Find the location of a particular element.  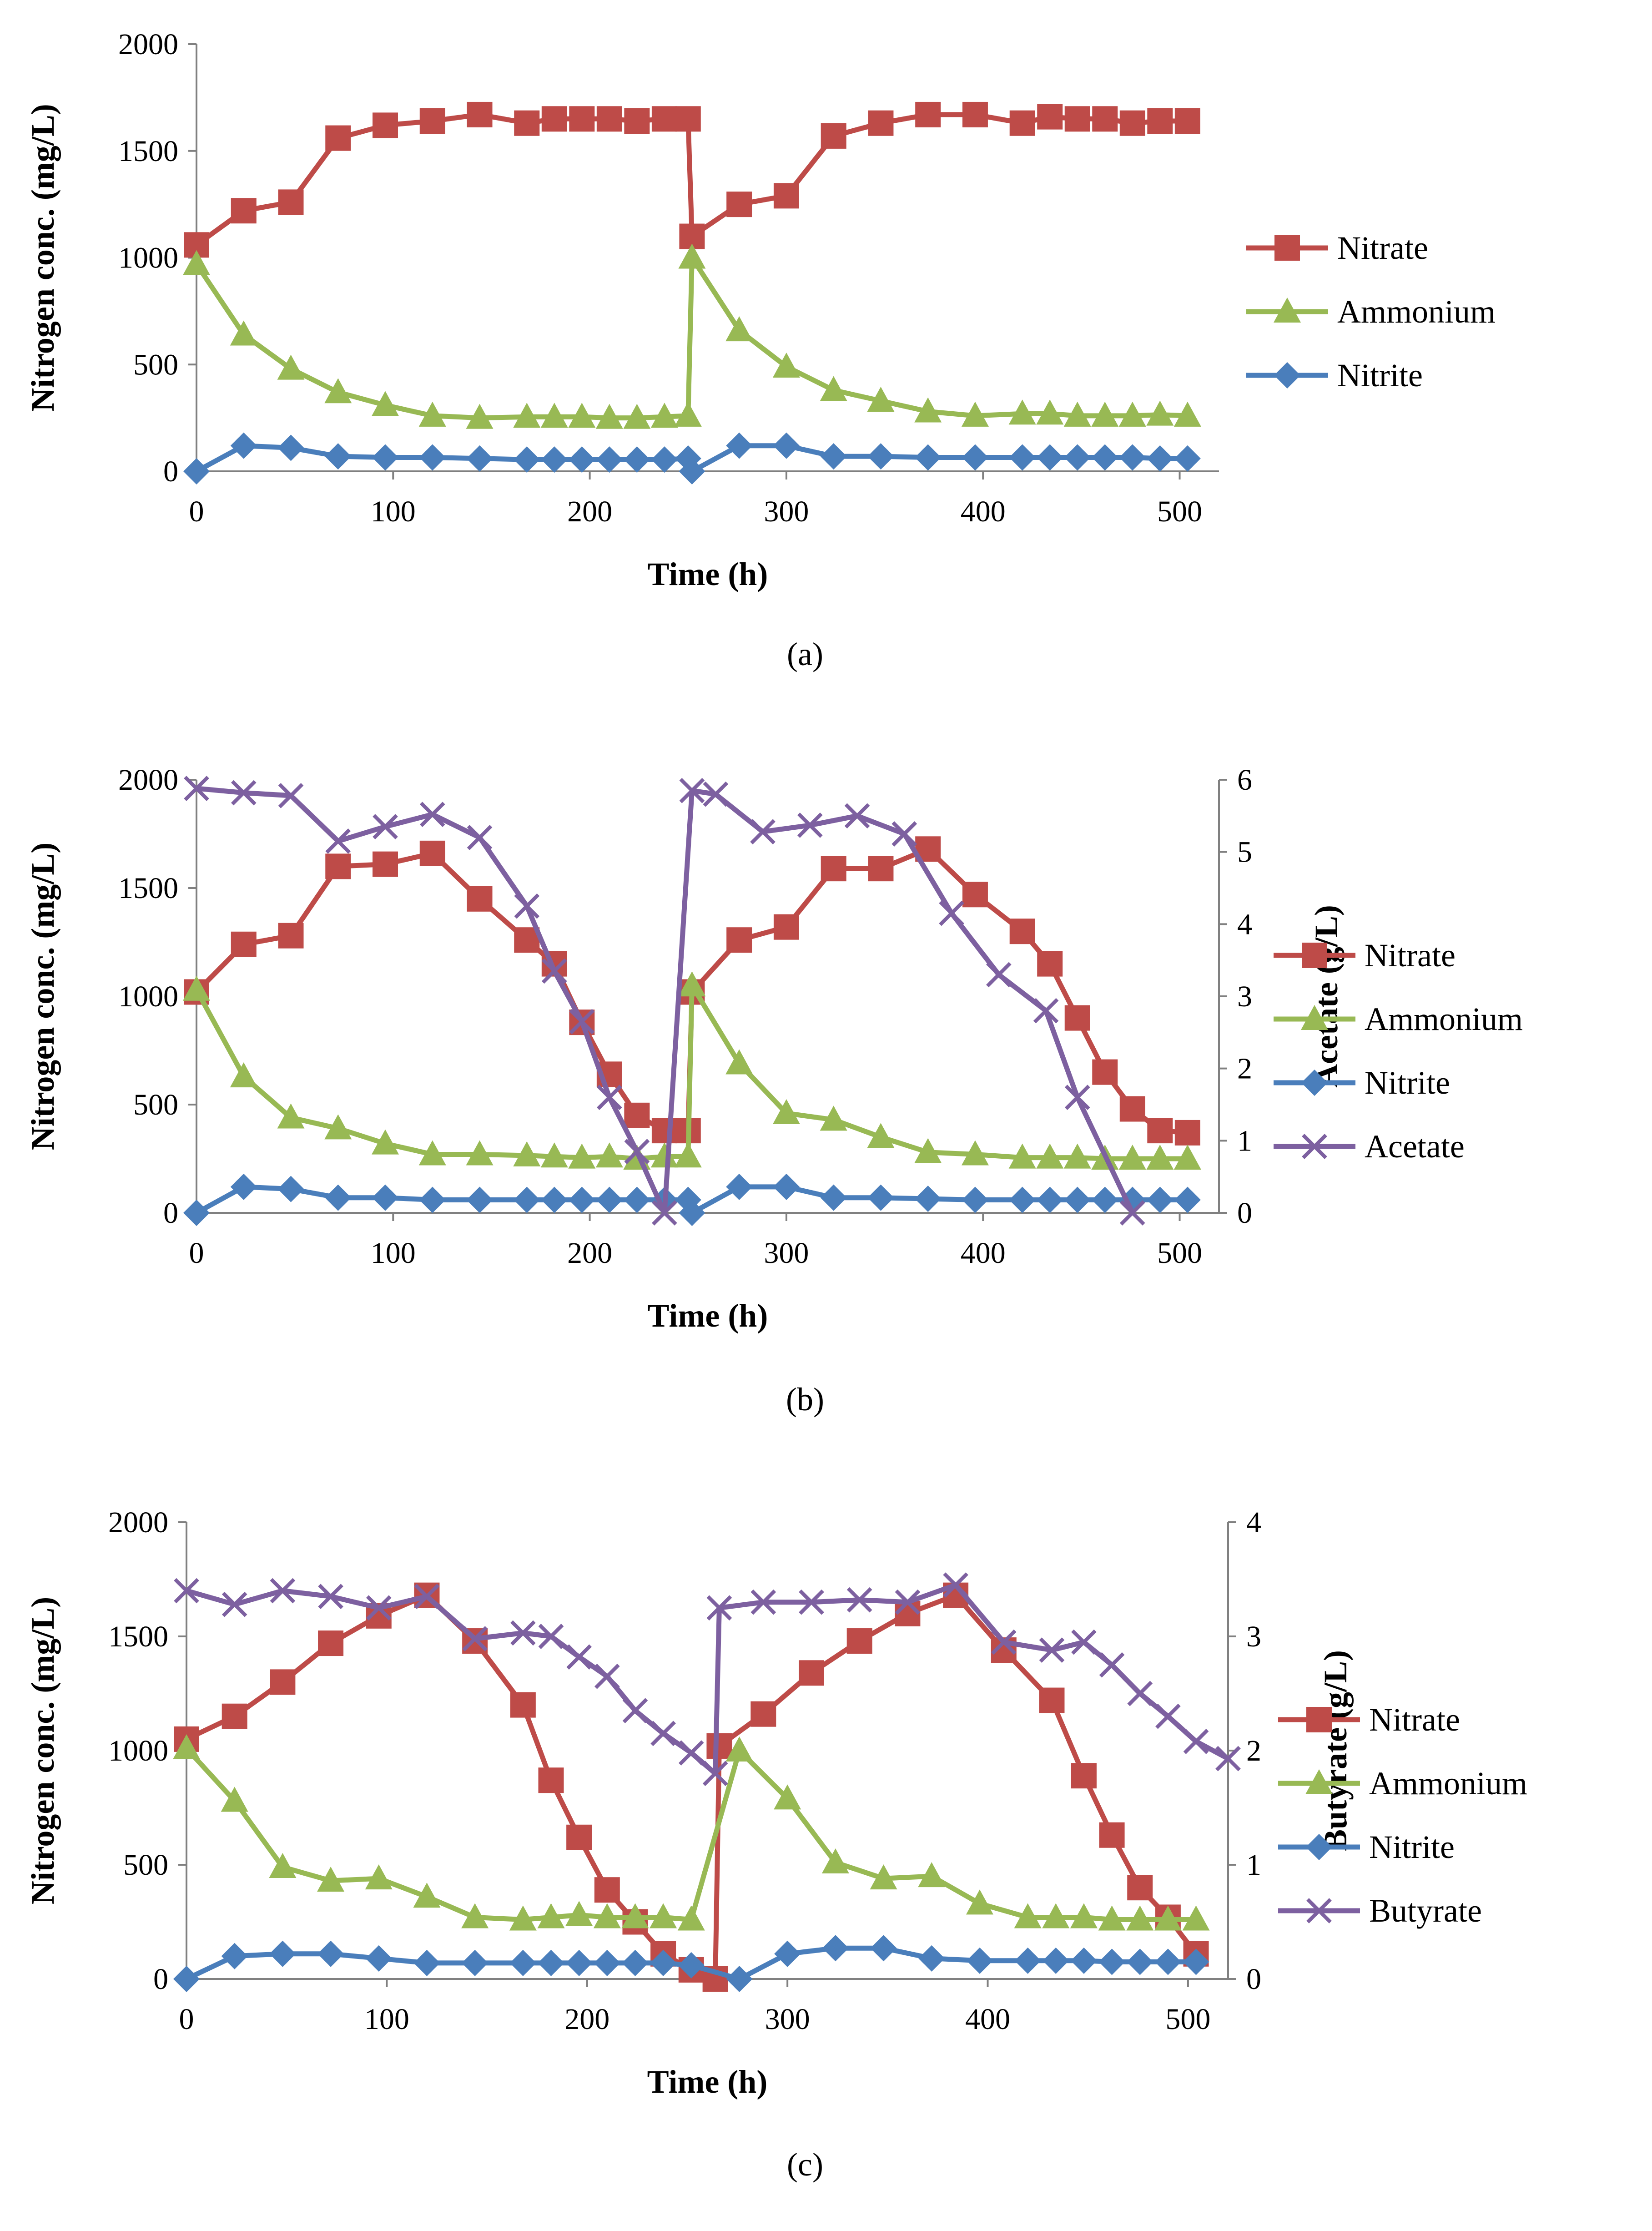

x-tick-label: 100 is located at coordinates (393, 512).